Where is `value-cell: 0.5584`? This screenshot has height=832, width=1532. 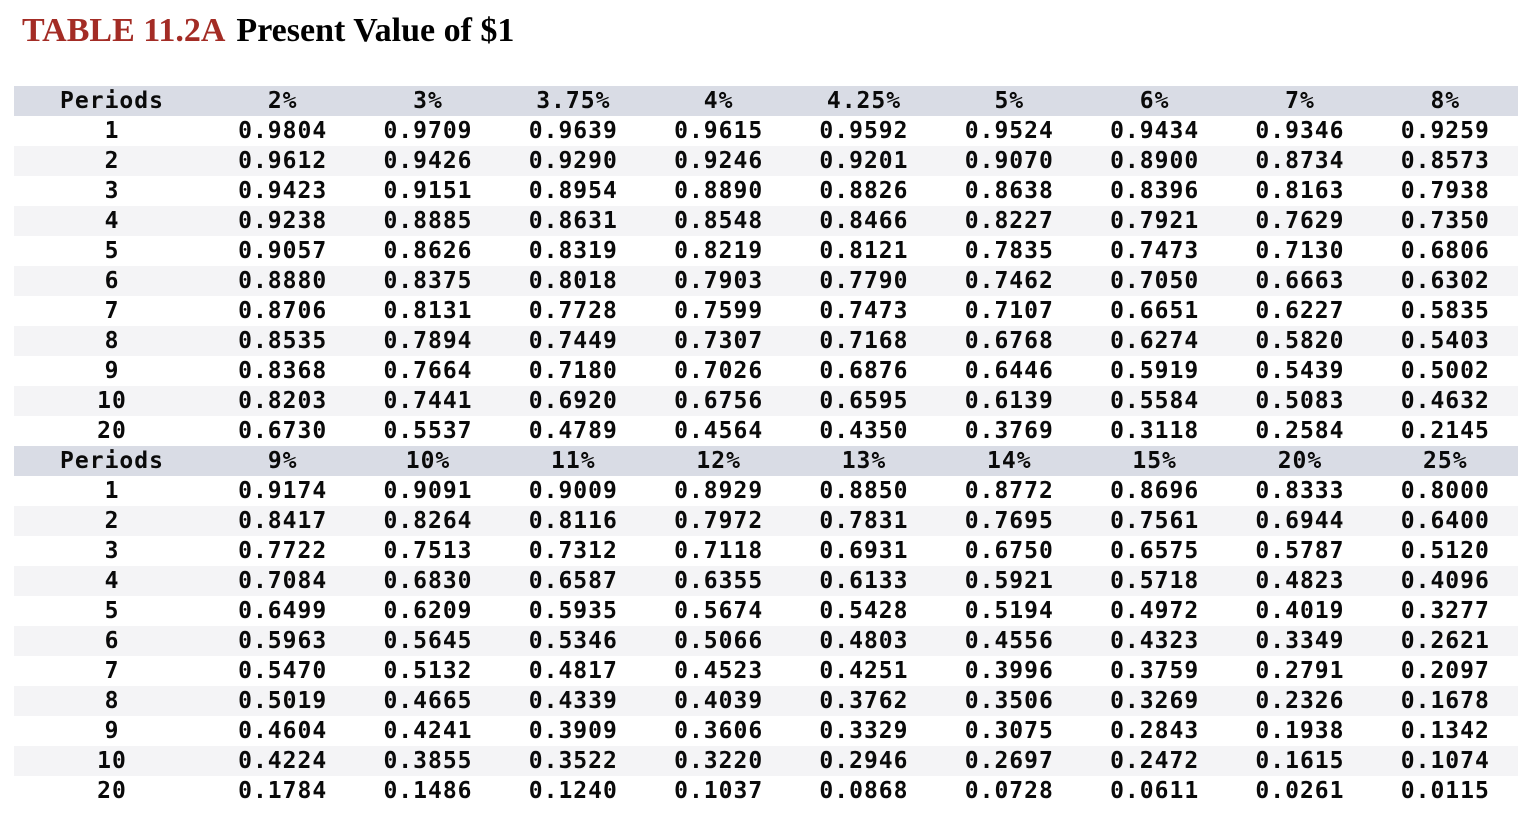
value-cell: 0.5584 is located at coordinates (1155, 401).